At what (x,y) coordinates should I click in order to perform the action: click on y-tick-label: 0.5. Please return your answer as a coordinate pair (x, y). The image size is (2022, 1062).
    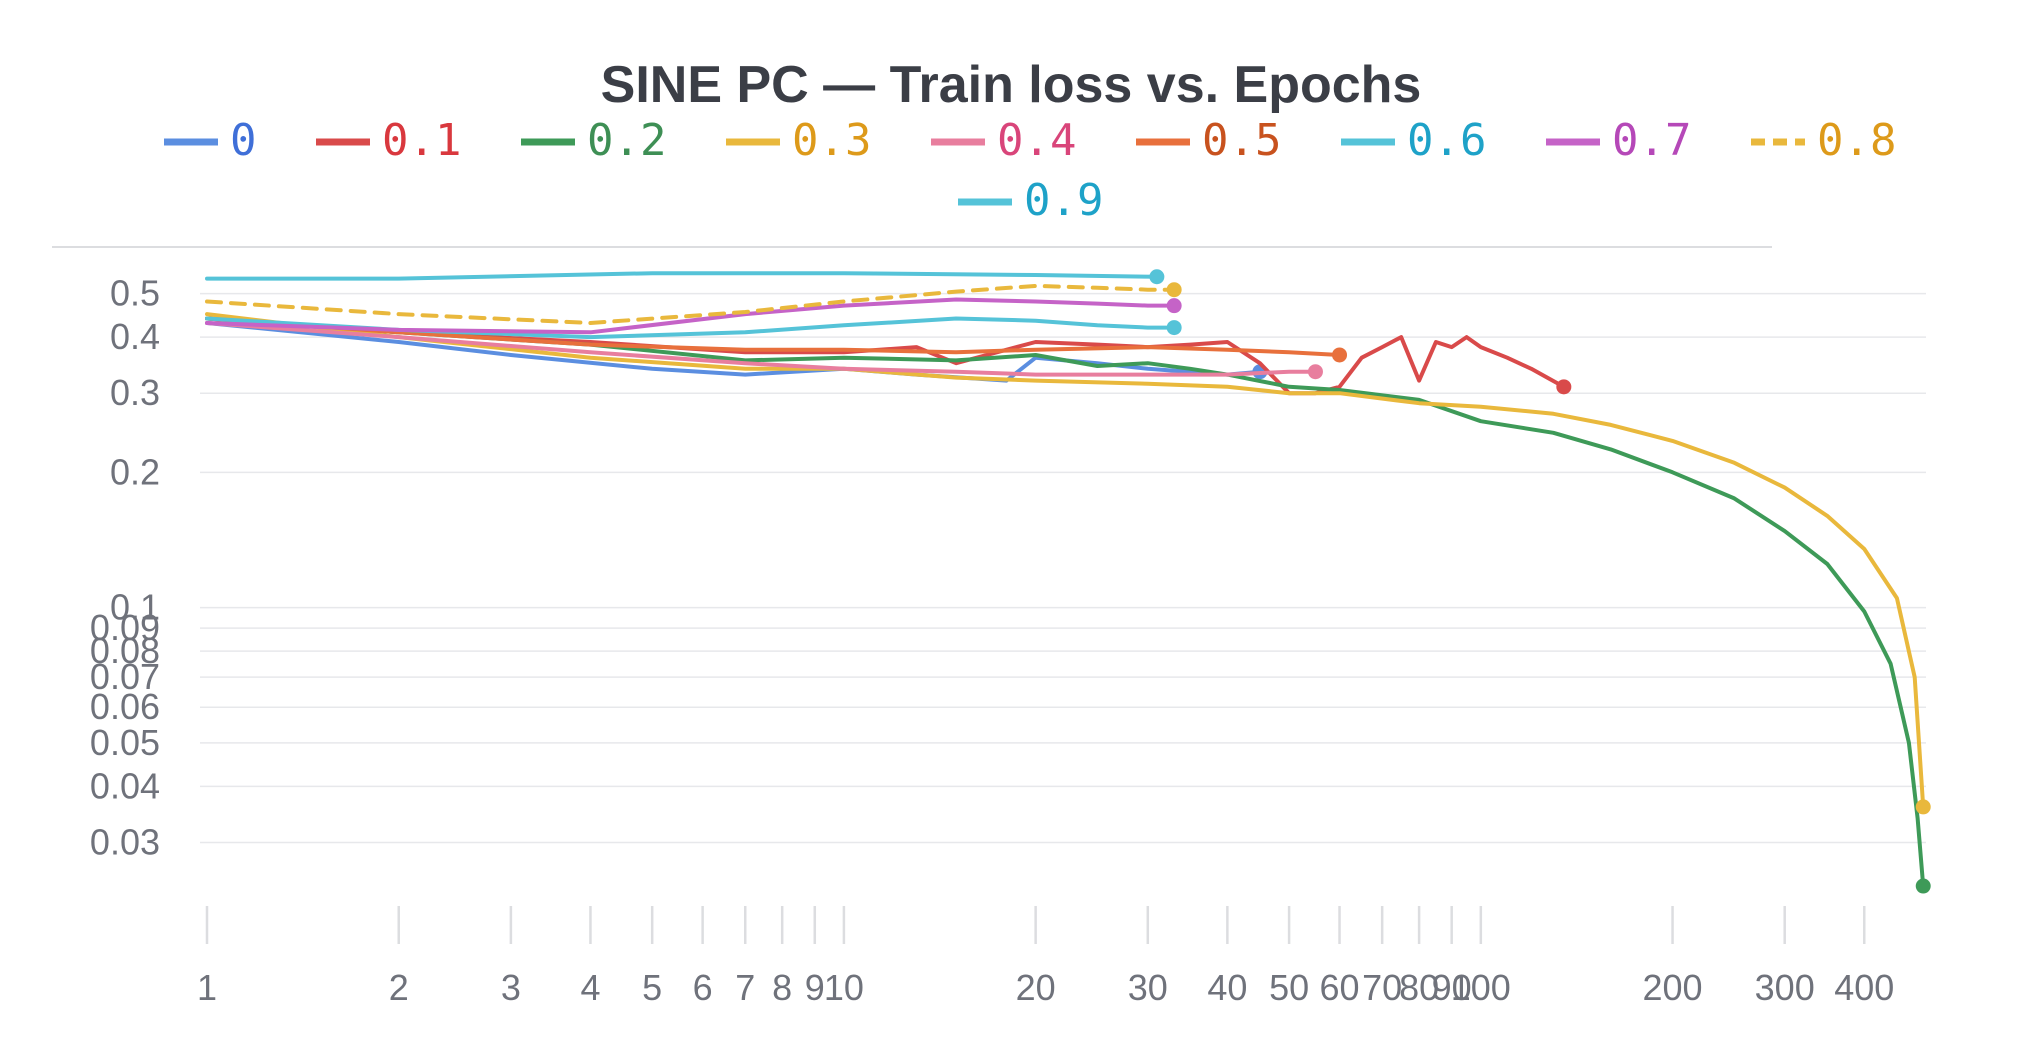
    Looking at the image, I should click on (135, 293).